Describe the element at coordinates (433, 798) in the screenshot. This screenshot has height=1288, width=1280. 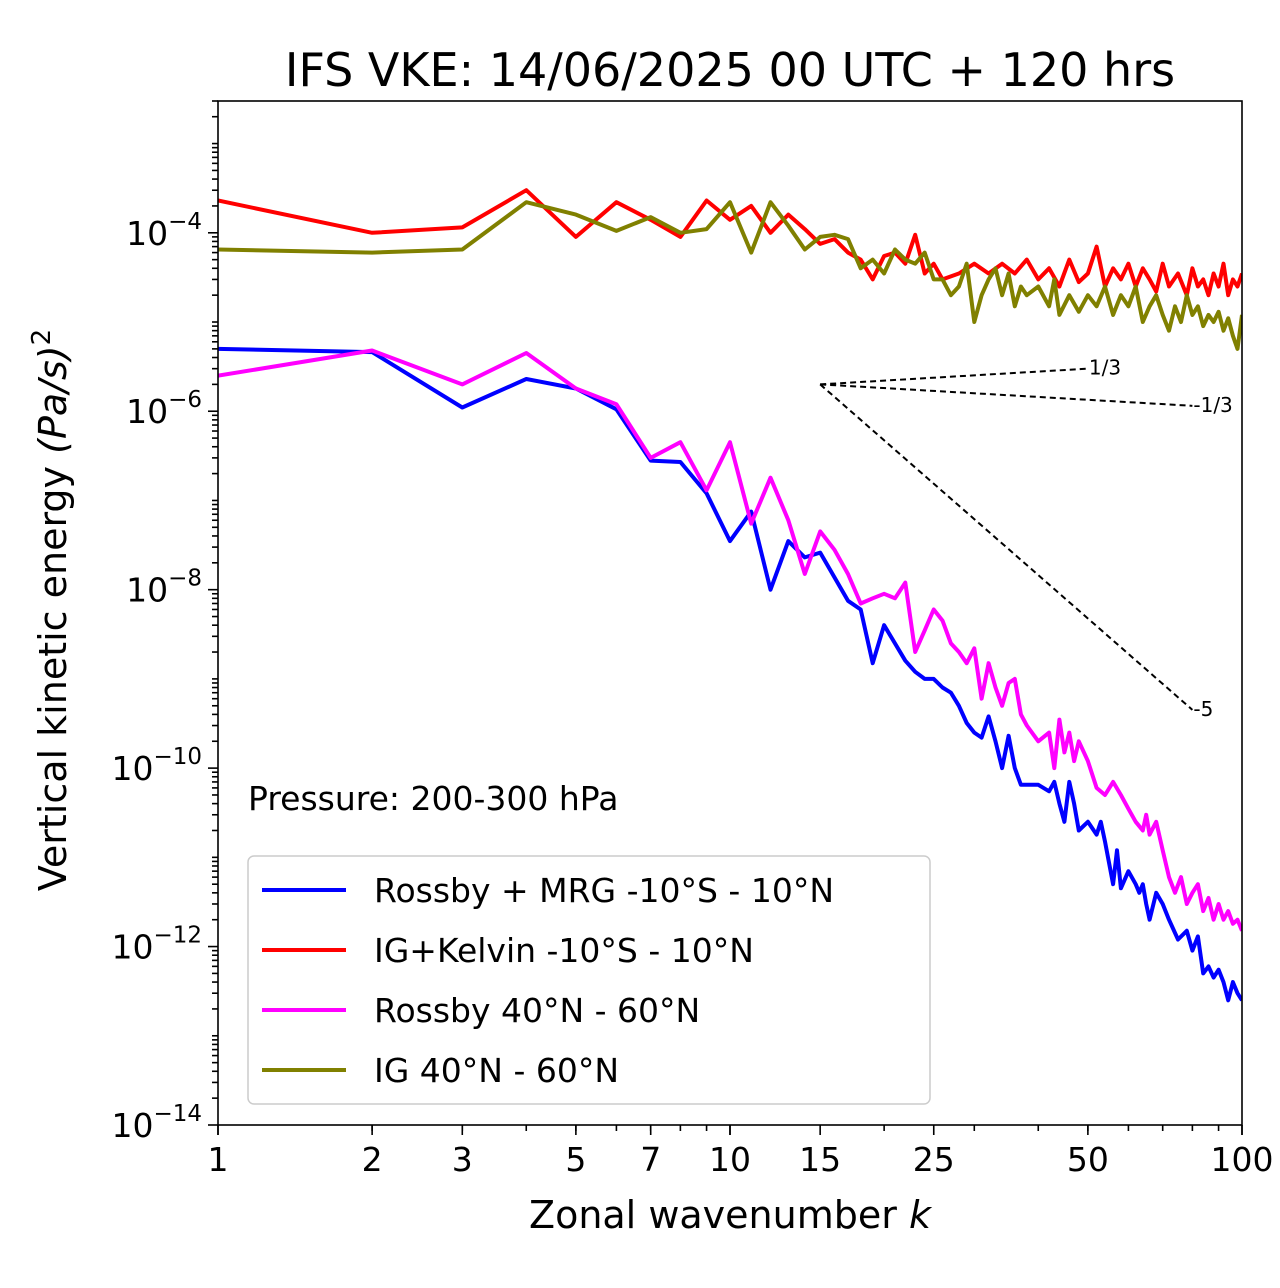
I see `pressure-annotation: Pressure: 200-300 hPa` at that location.